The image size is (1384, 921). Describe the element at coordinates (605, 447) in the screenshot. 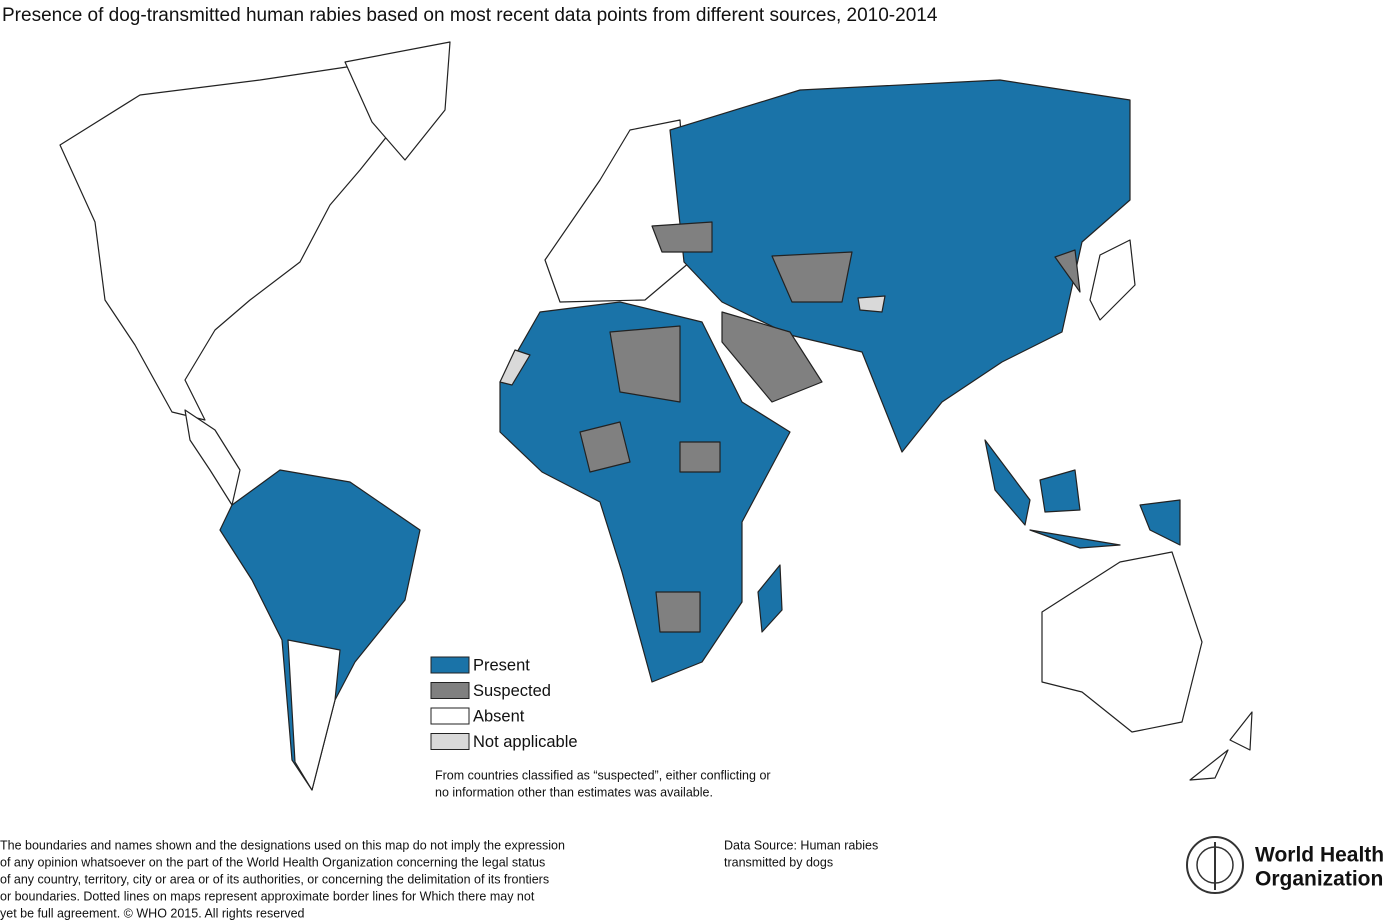

I see `chad-region` at that location.